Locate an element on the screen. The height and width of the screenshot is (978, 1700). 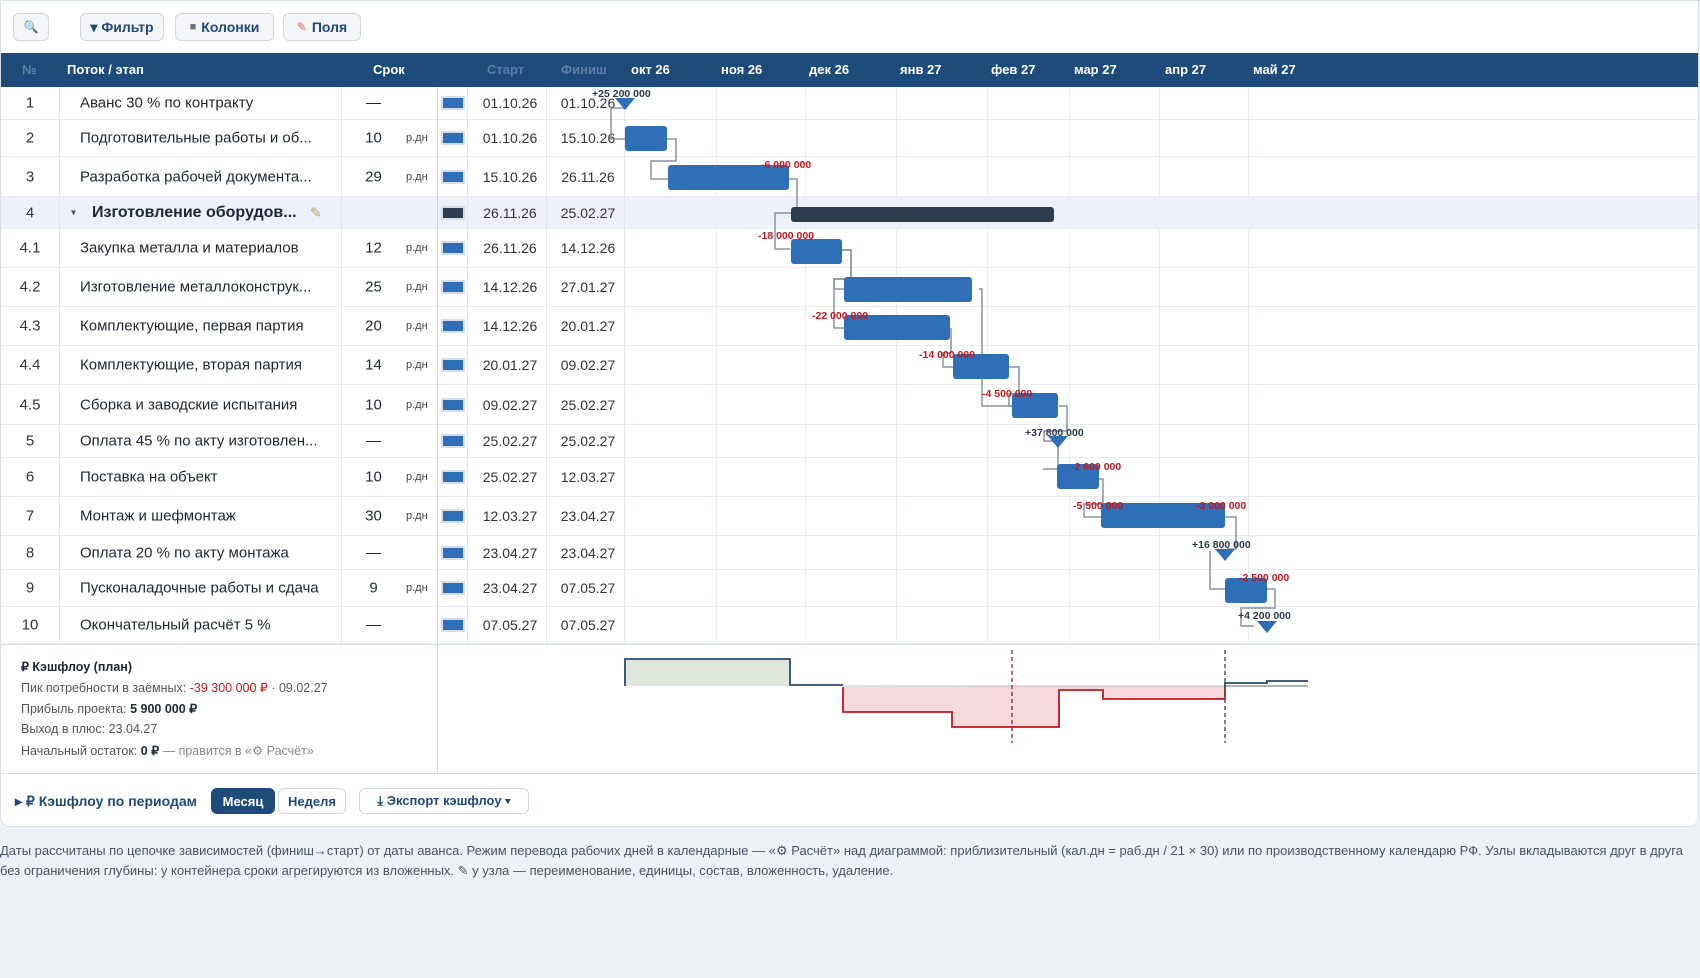
export-cashflow-button: ⤓ Экспорт кэшфлоу ▾ is located at coordinates (444, 801).